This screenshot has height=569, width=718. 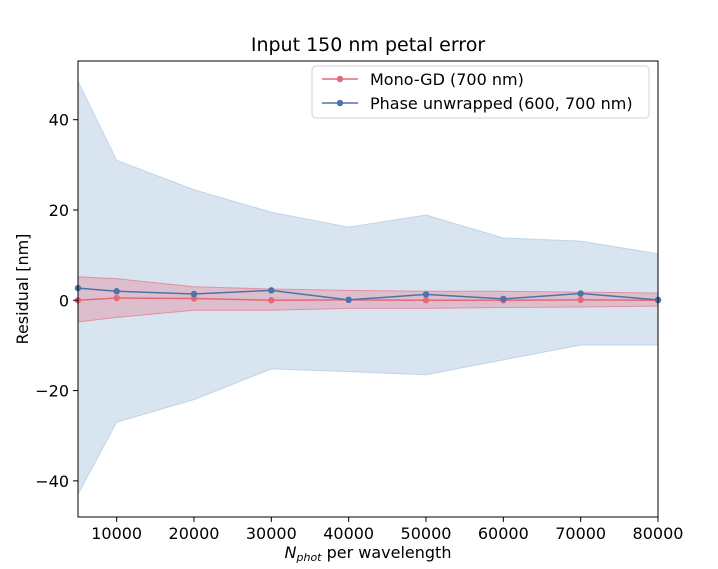 I want to click on y-axis: −40 −20 0 20 40, so click(x=56, y=301).